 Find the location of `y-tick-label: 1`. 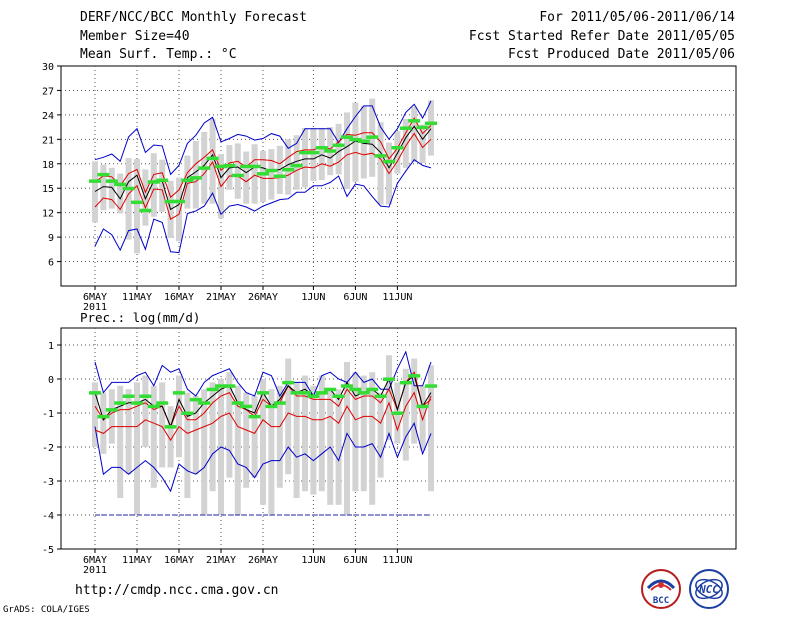

y-tick-label: 1 is located at coordinates (51, 346).